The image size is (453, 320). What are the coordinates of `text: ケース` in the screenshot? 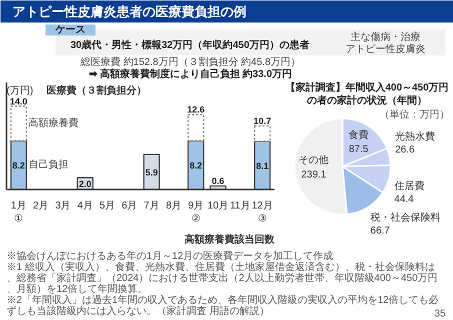 It's located at (70, 30).